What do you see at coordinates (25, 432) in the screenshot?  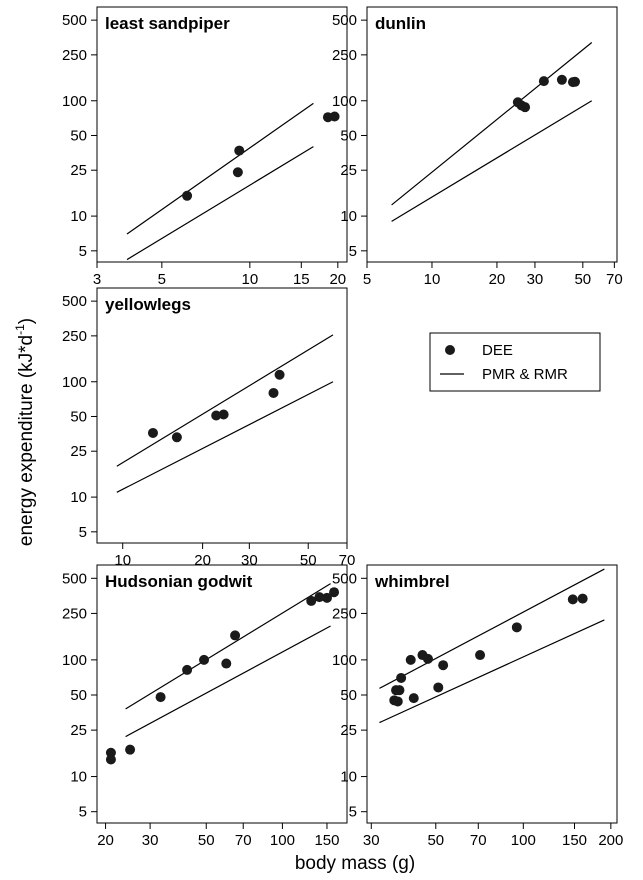 I see `y-axis-title: energy expenditure (kJ*d-1)` at bounding box center [25, 432].